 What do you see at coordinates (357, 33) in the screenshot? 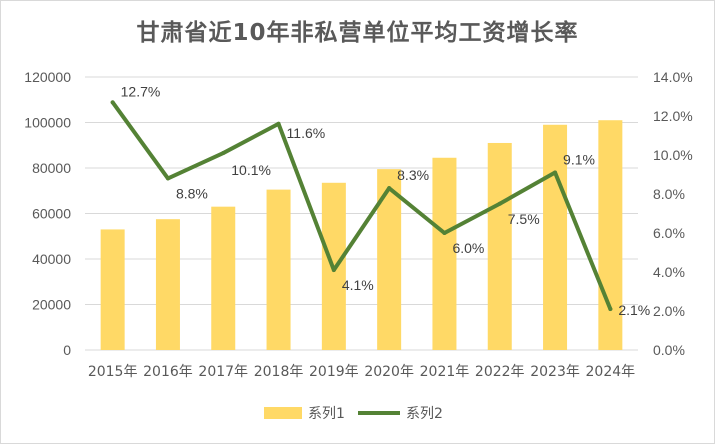
I see `chart-title: 甘肃省近10年非私营单位平均工资增长率` at bounding box center [357, 33].